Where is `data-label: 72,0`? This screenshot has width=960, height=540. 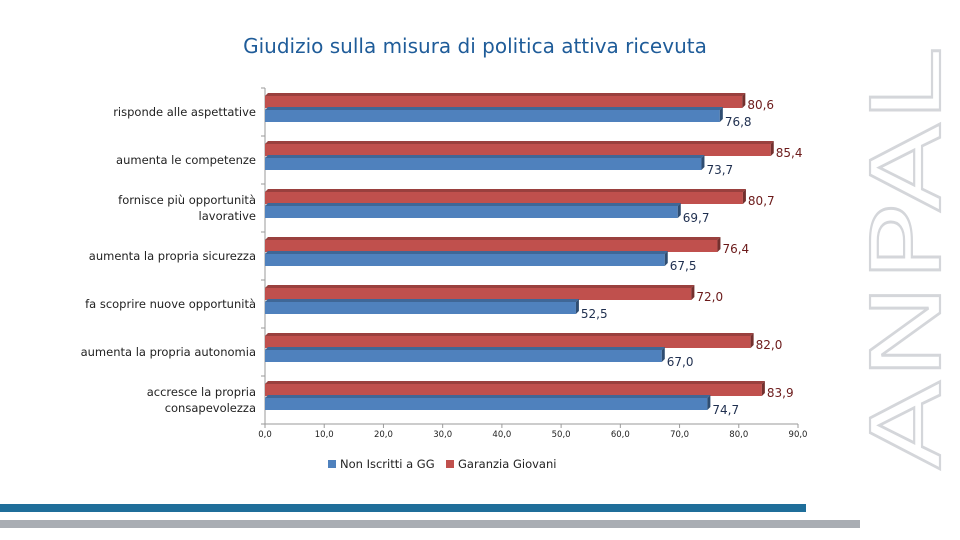
data-label: 72,0 is located at coordinates (709, 297).